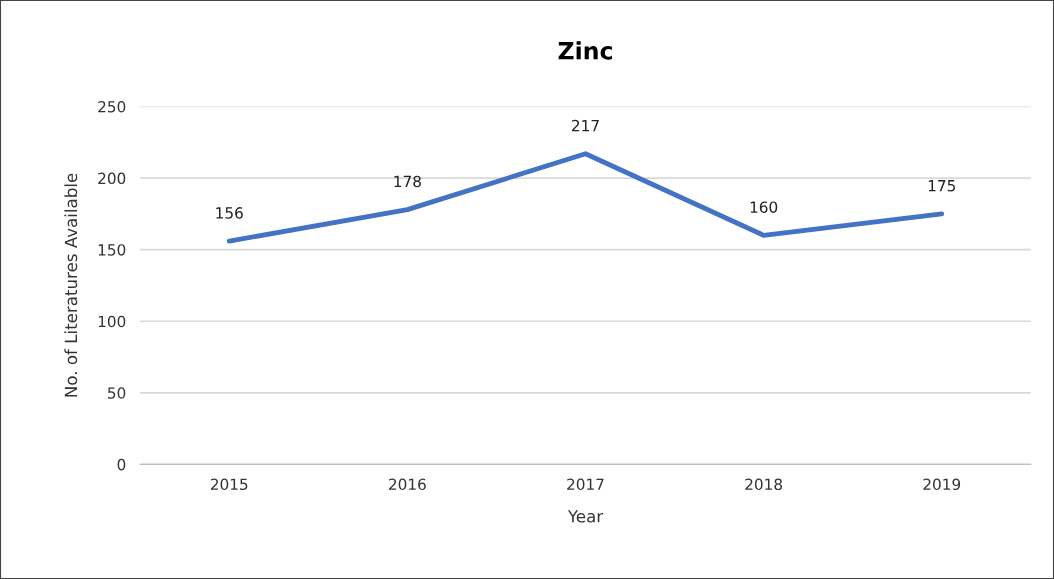 The image size is (1054, 579). I want to click on data-label: 156, so click(229, 213).